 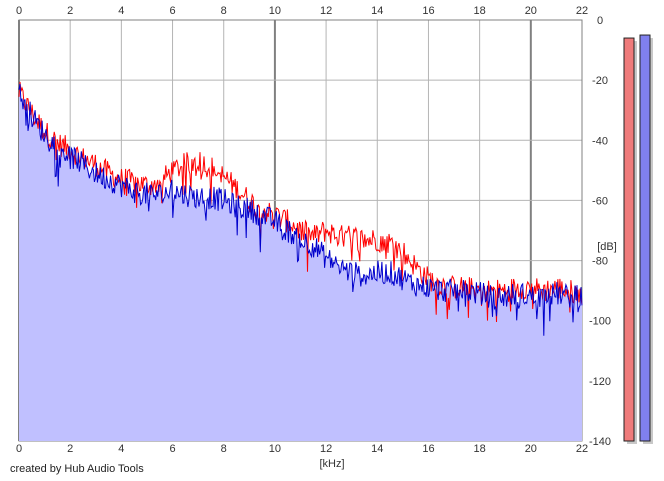 I want to click on x-tick-label-bottom: 12, so click(x=326, y=449).